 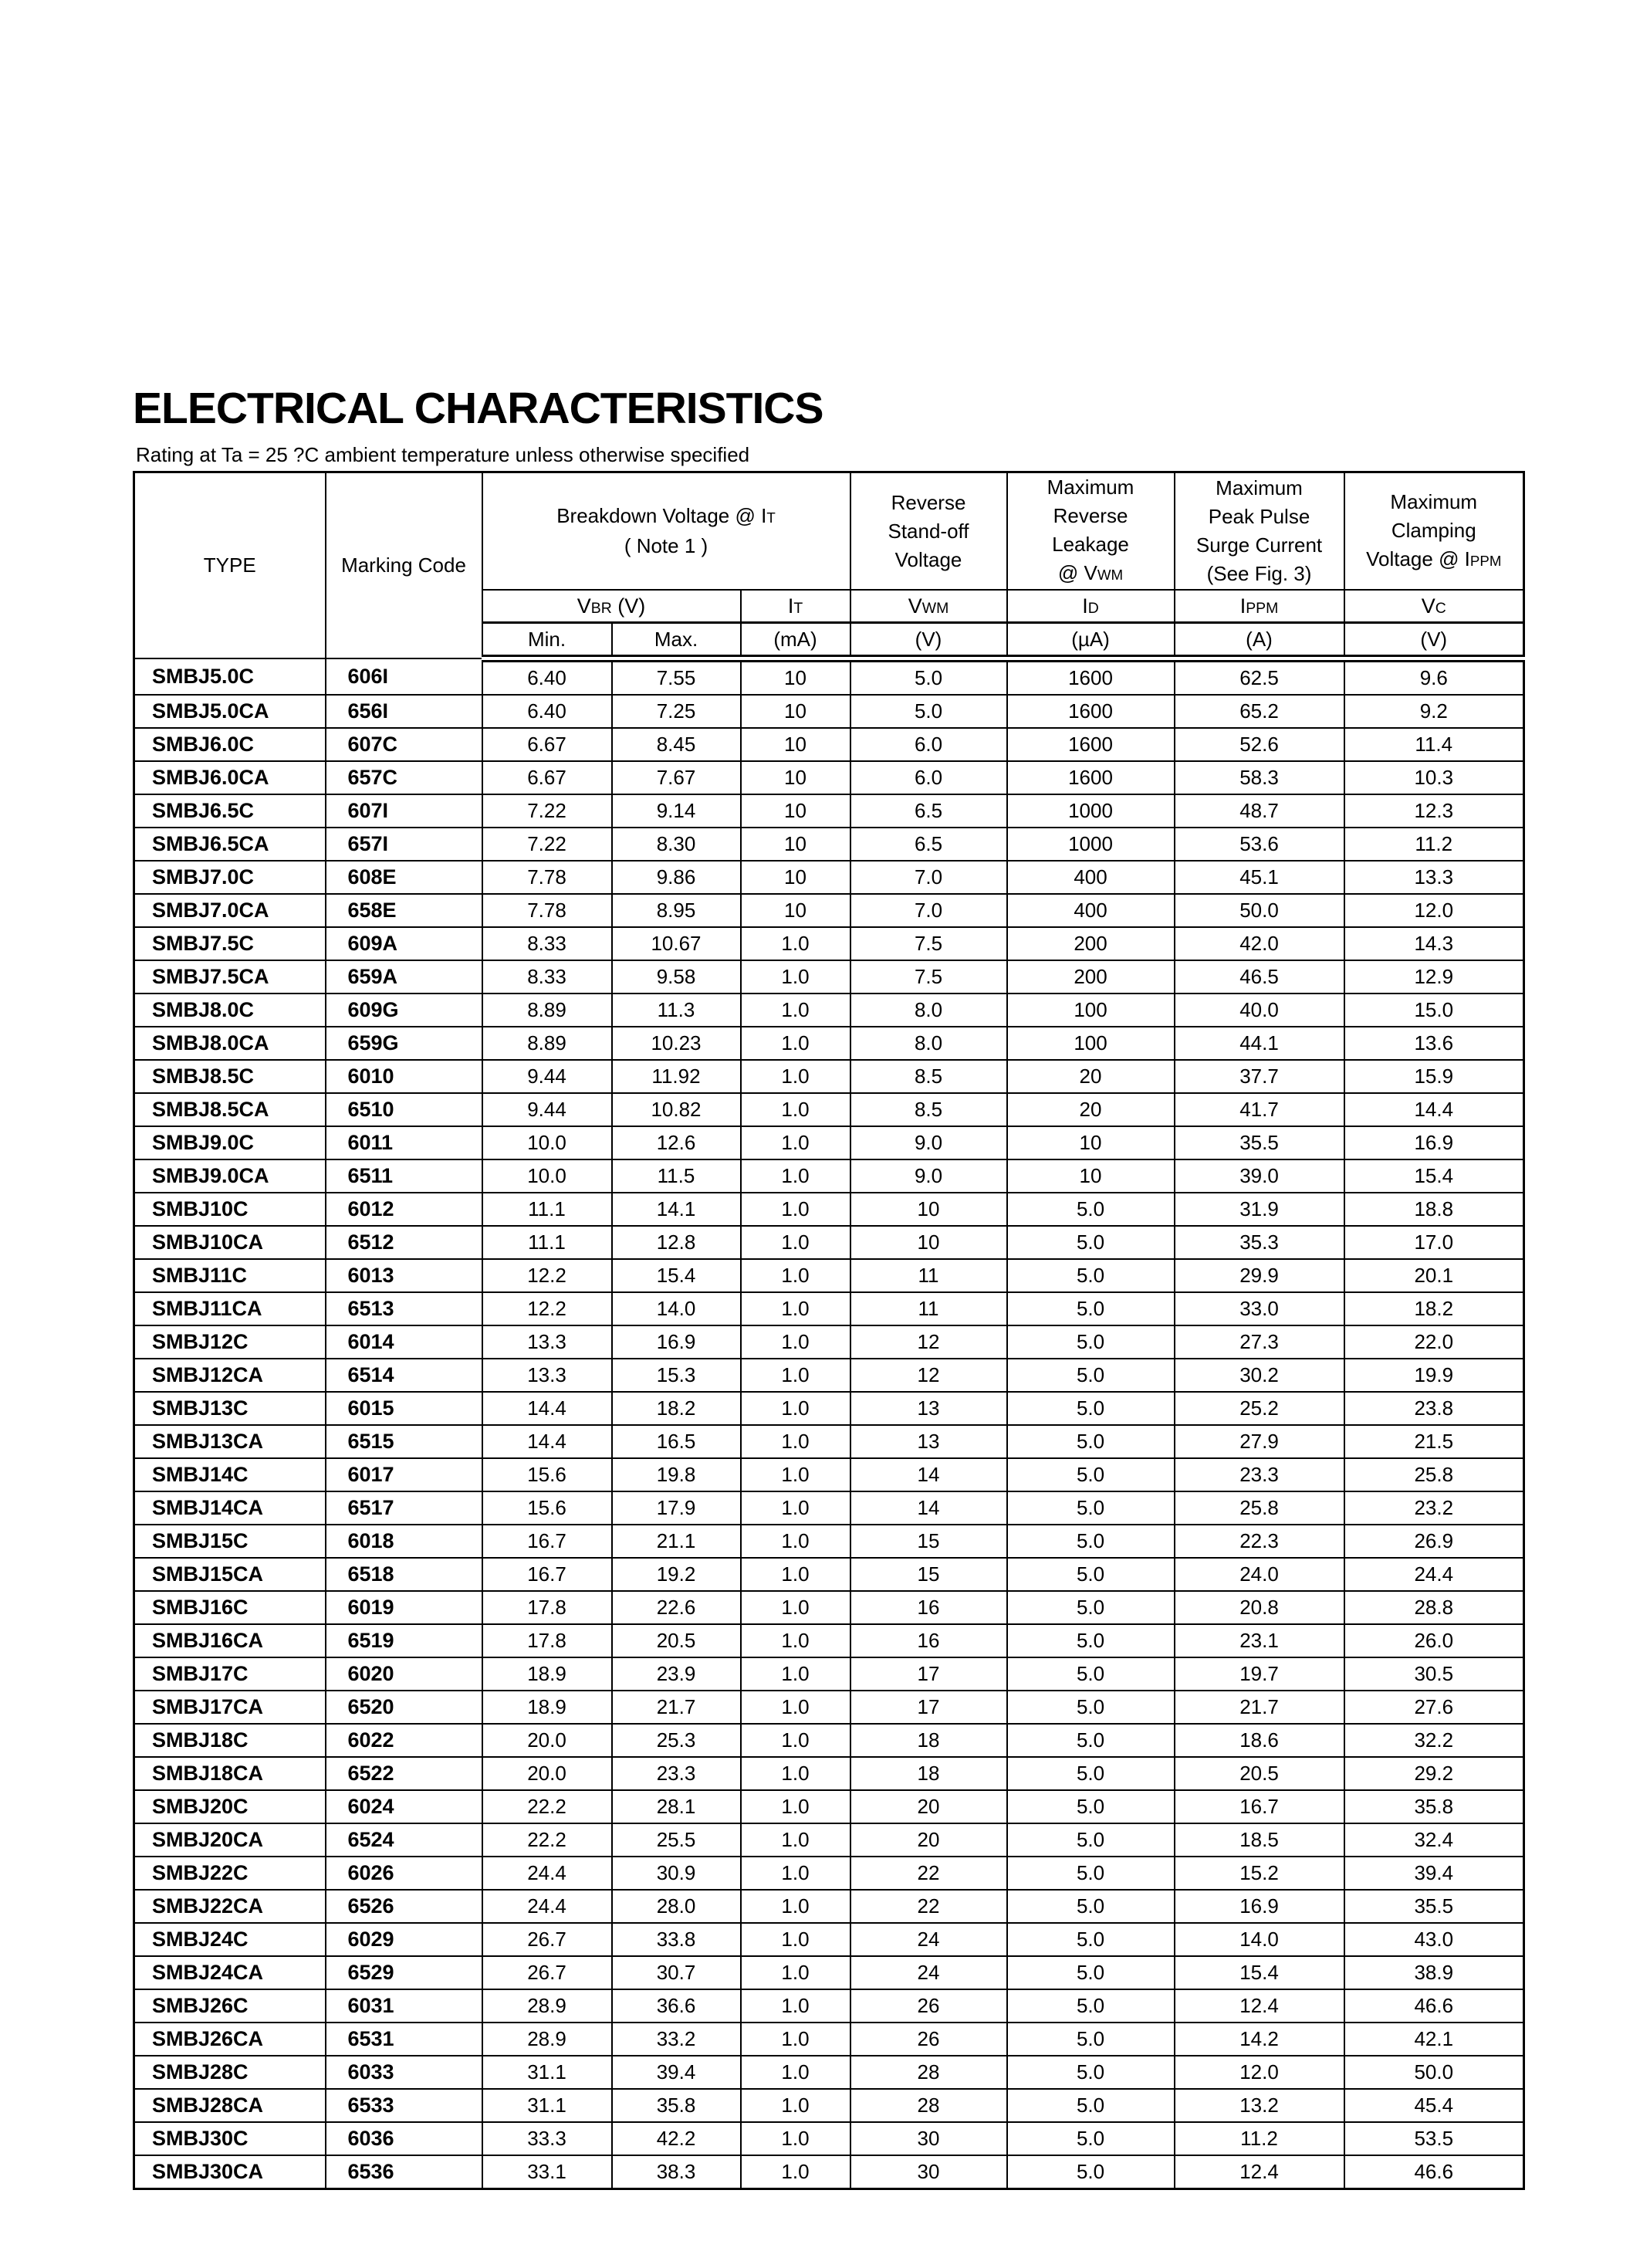 What do you see at coordinates (547, 2105) in the screenshot?
I see `cell-vbr-min: 31.1` at bounding box center [547, 2105].